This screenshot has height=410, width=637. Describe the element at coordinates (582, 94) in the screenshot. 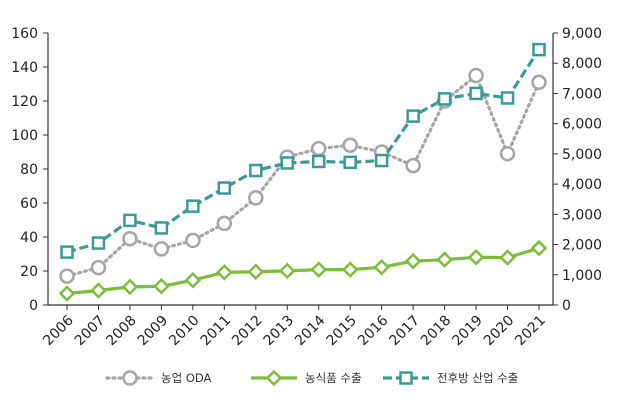

I see `right-tick-label: 7,000` at that location.